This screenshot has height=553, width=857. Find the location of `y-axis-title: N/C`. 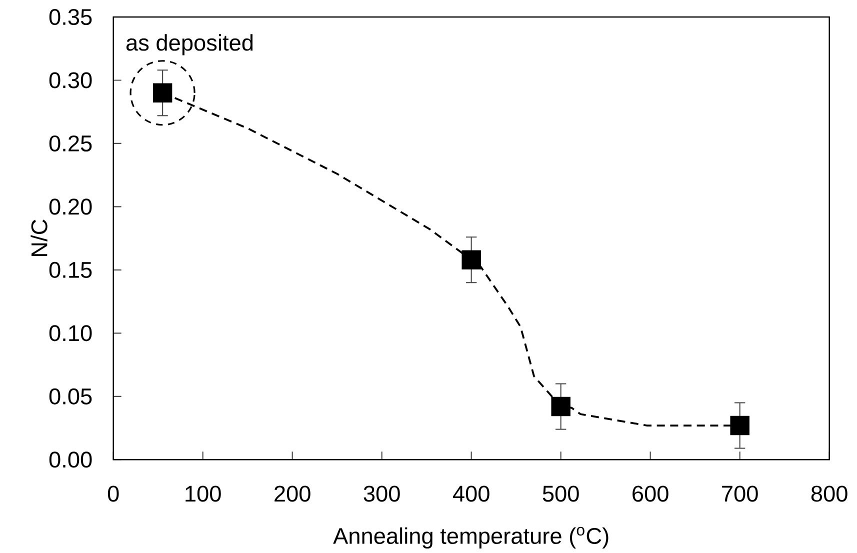

y-axis-title: N/C is located at coordinates (39, 238).